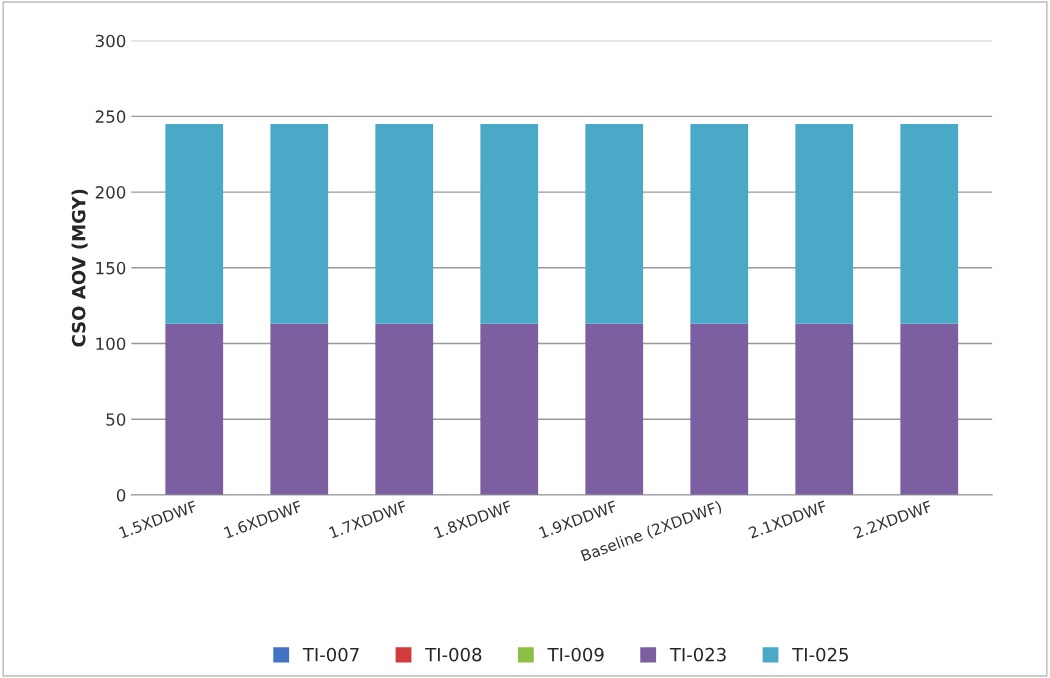  What do you see at coordinates (697, 654) in the screenshot?
I see `legend-label: TI-023` at bounding box center [697, 654].